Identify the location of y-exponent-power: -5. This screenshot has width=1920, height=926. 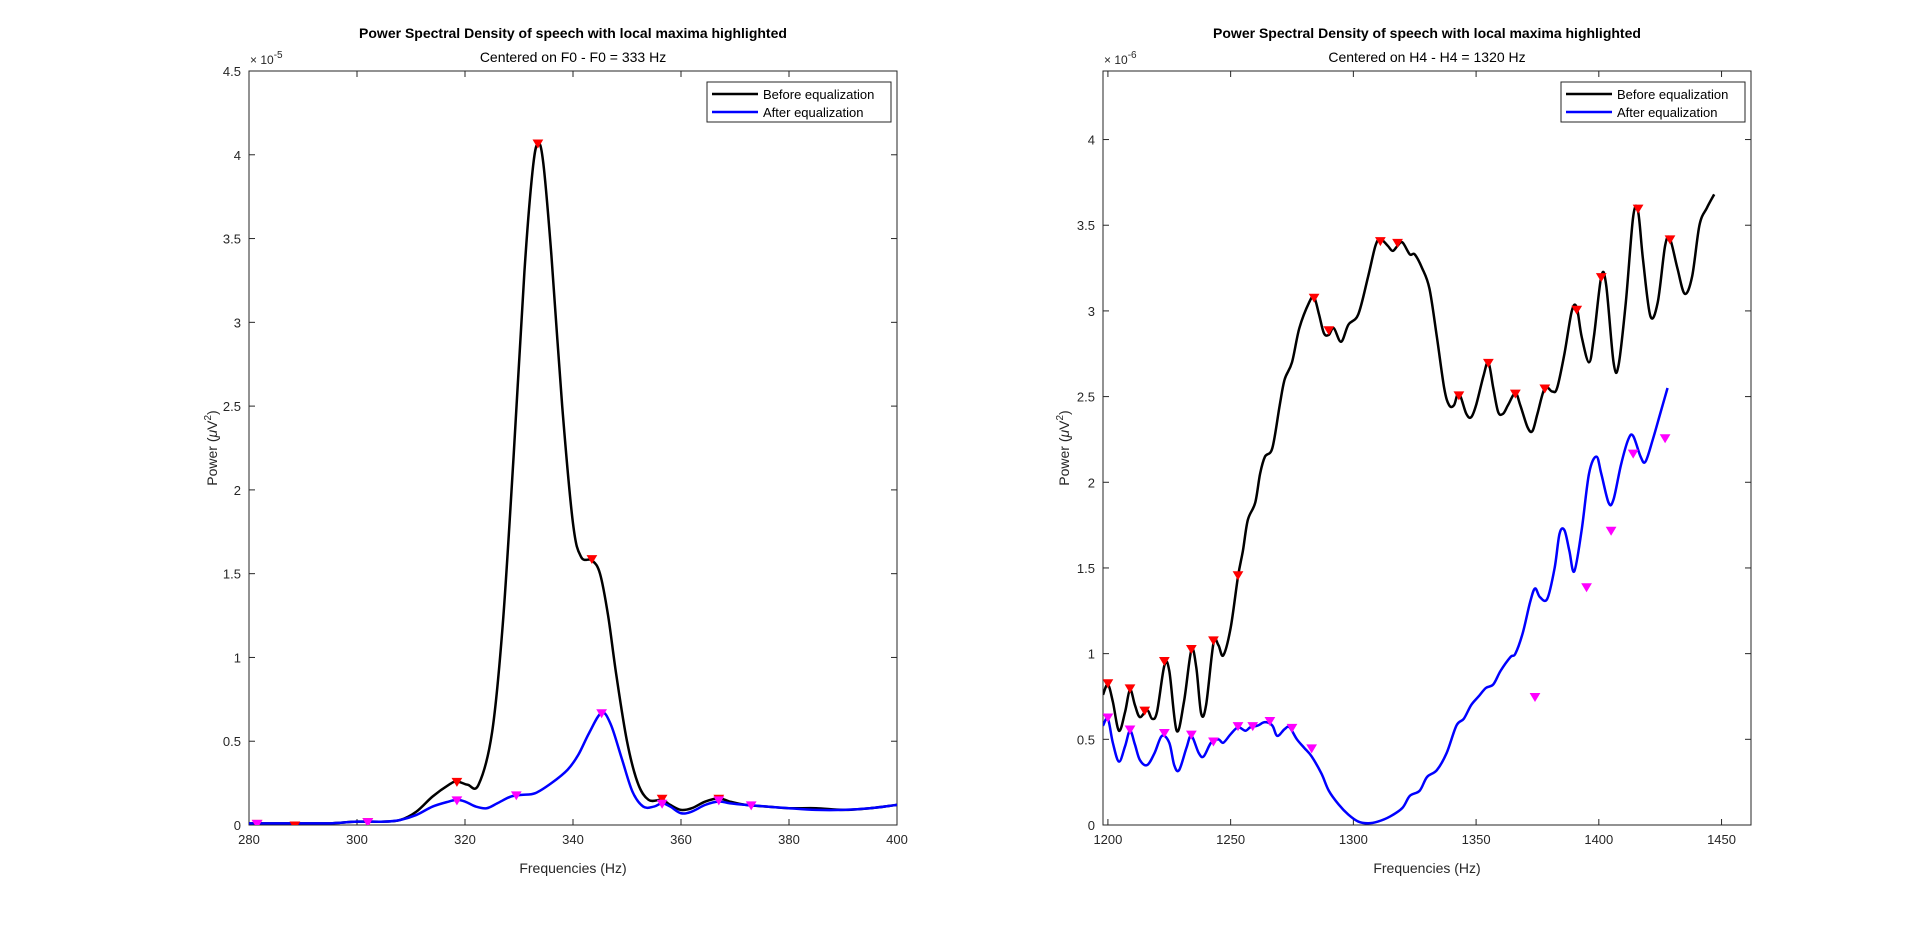
(278, 55).